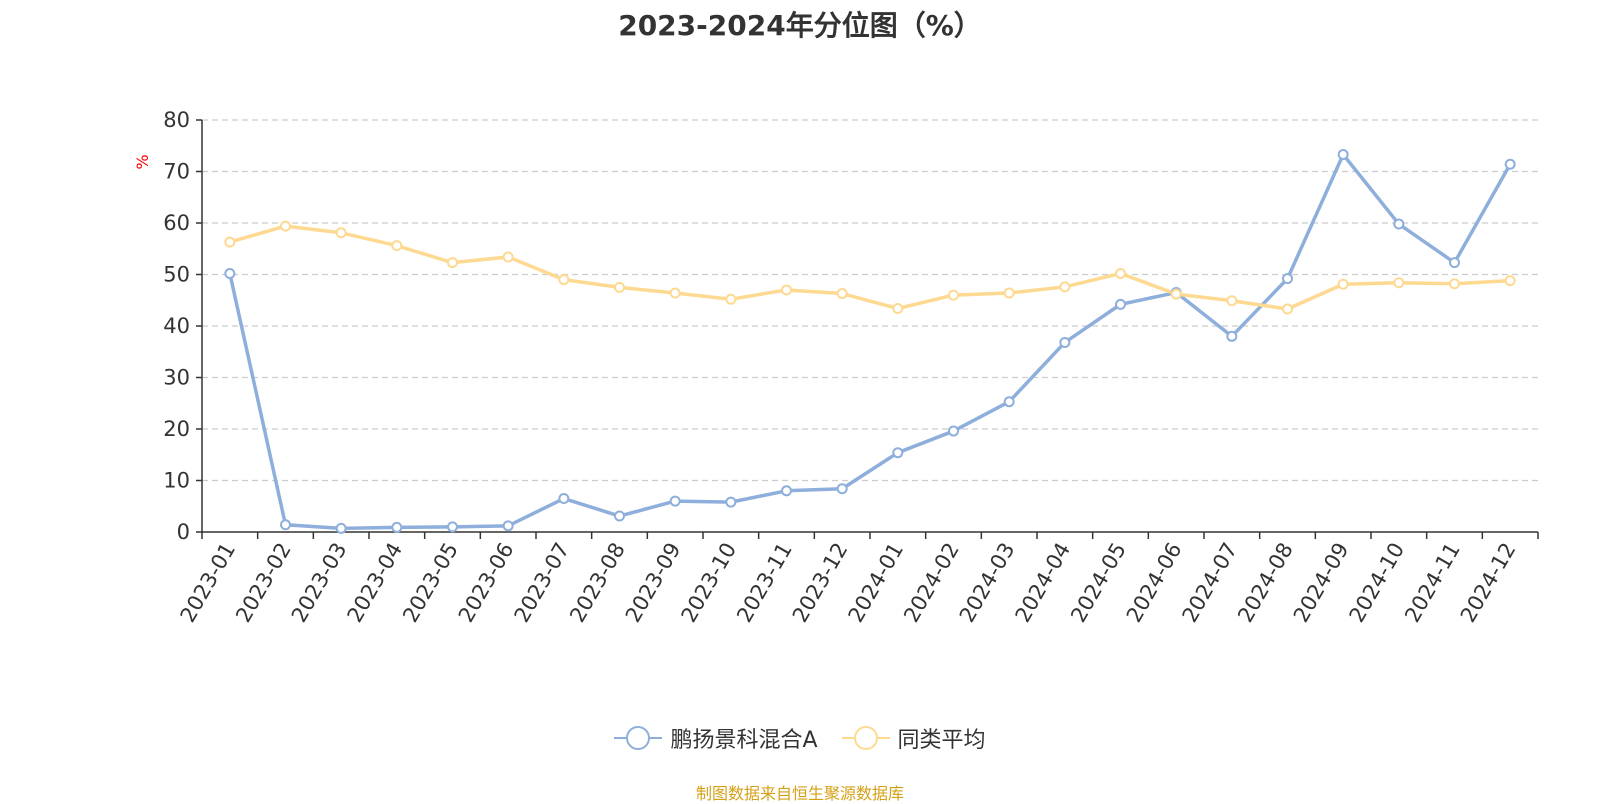 The height and width of the screenshot is (804, 1600). I want to click on chart-title: 2023-2024年分位图（%）, so click(800, 25).